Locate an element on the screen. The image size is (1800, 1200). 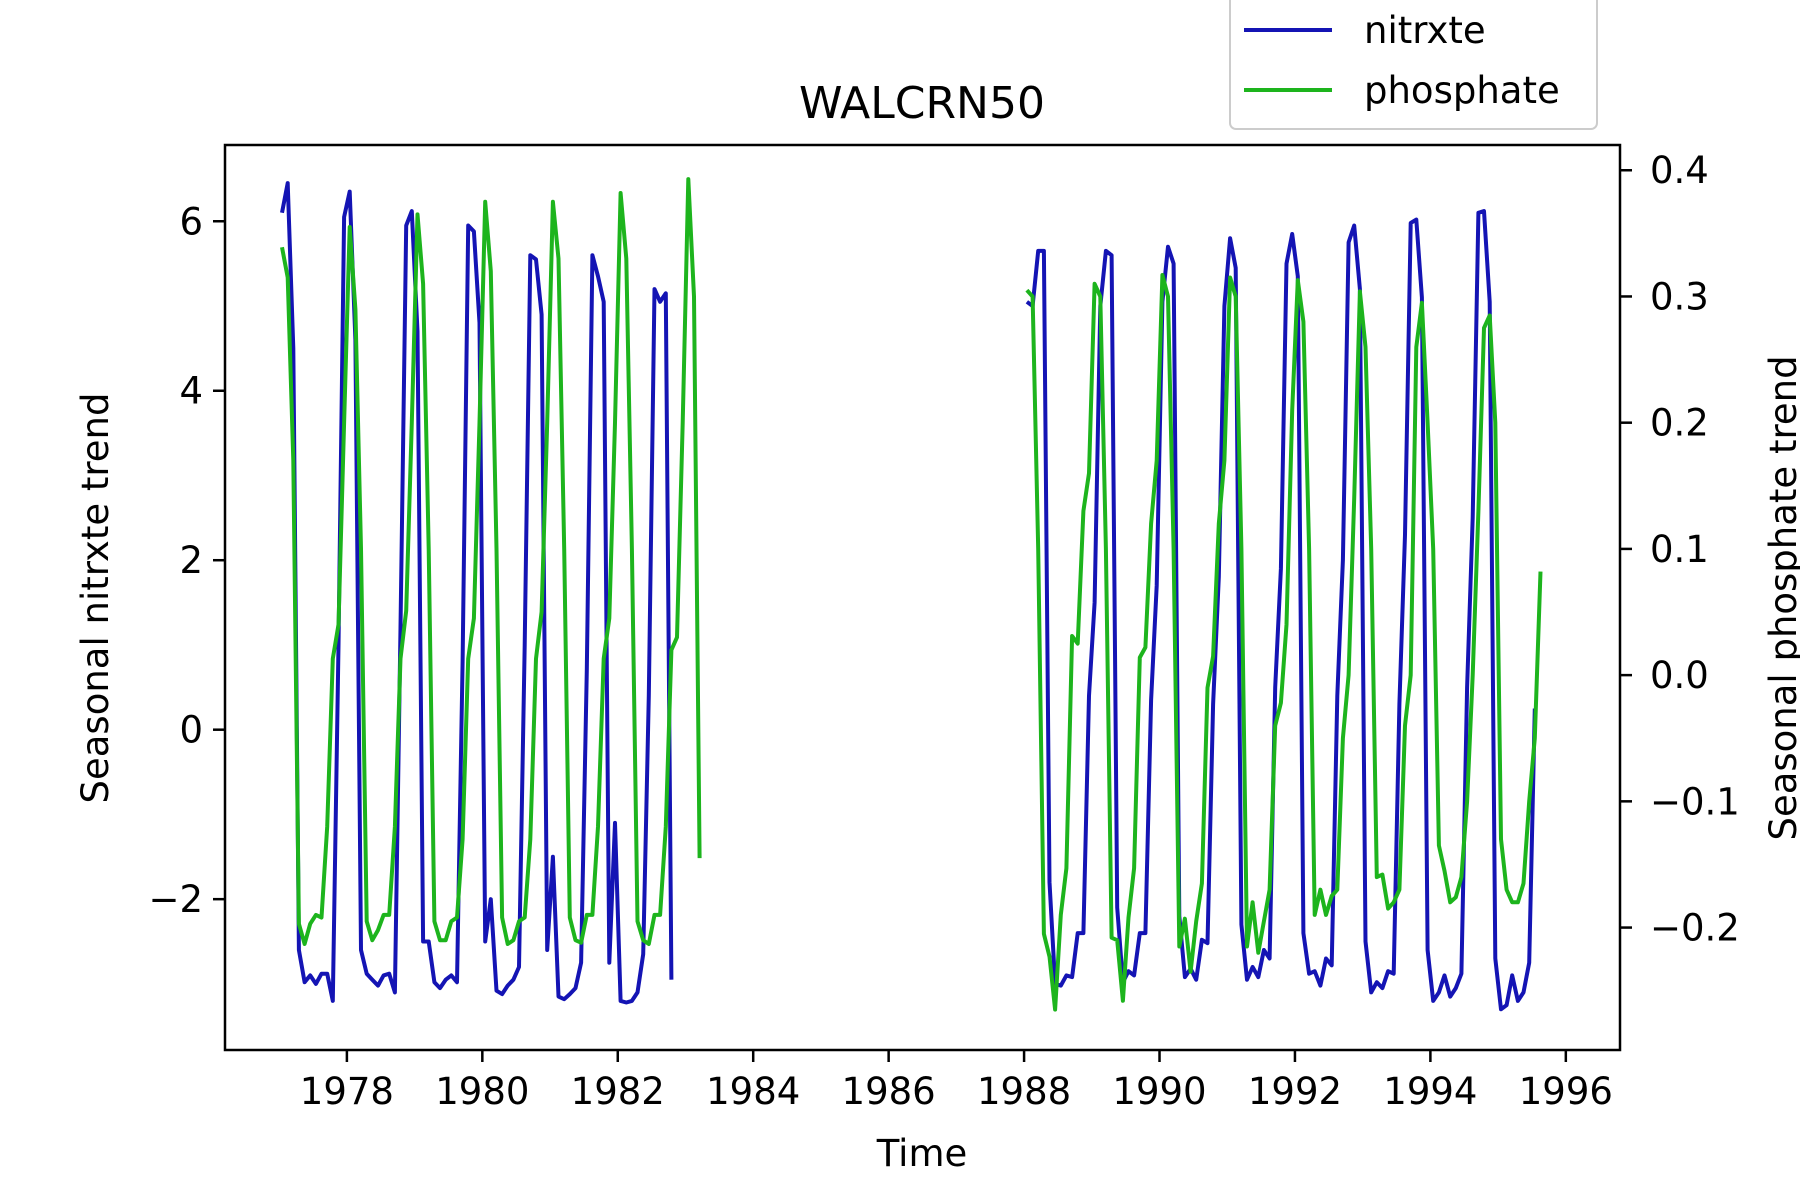
x-tick-label-1984: 1984 is located at coordinates (753, 1091).